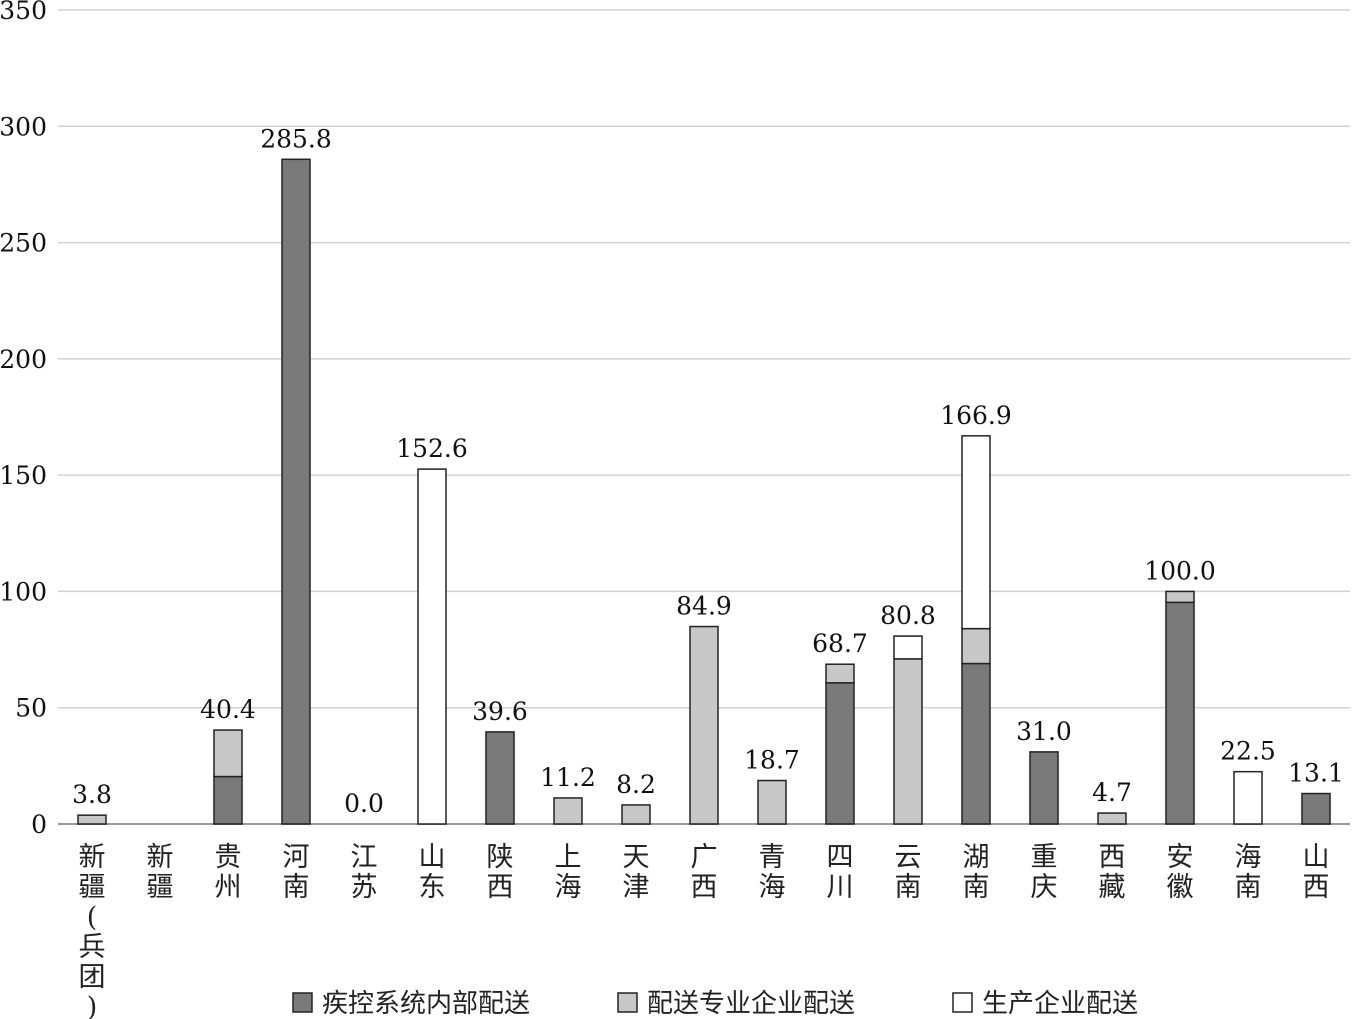 This screenshot has height=1019, width=1355. What do you see at coordinates (1112, 872) in the screenshot?
I see `category-label: 西藏` at bounding box center [1112, 872].